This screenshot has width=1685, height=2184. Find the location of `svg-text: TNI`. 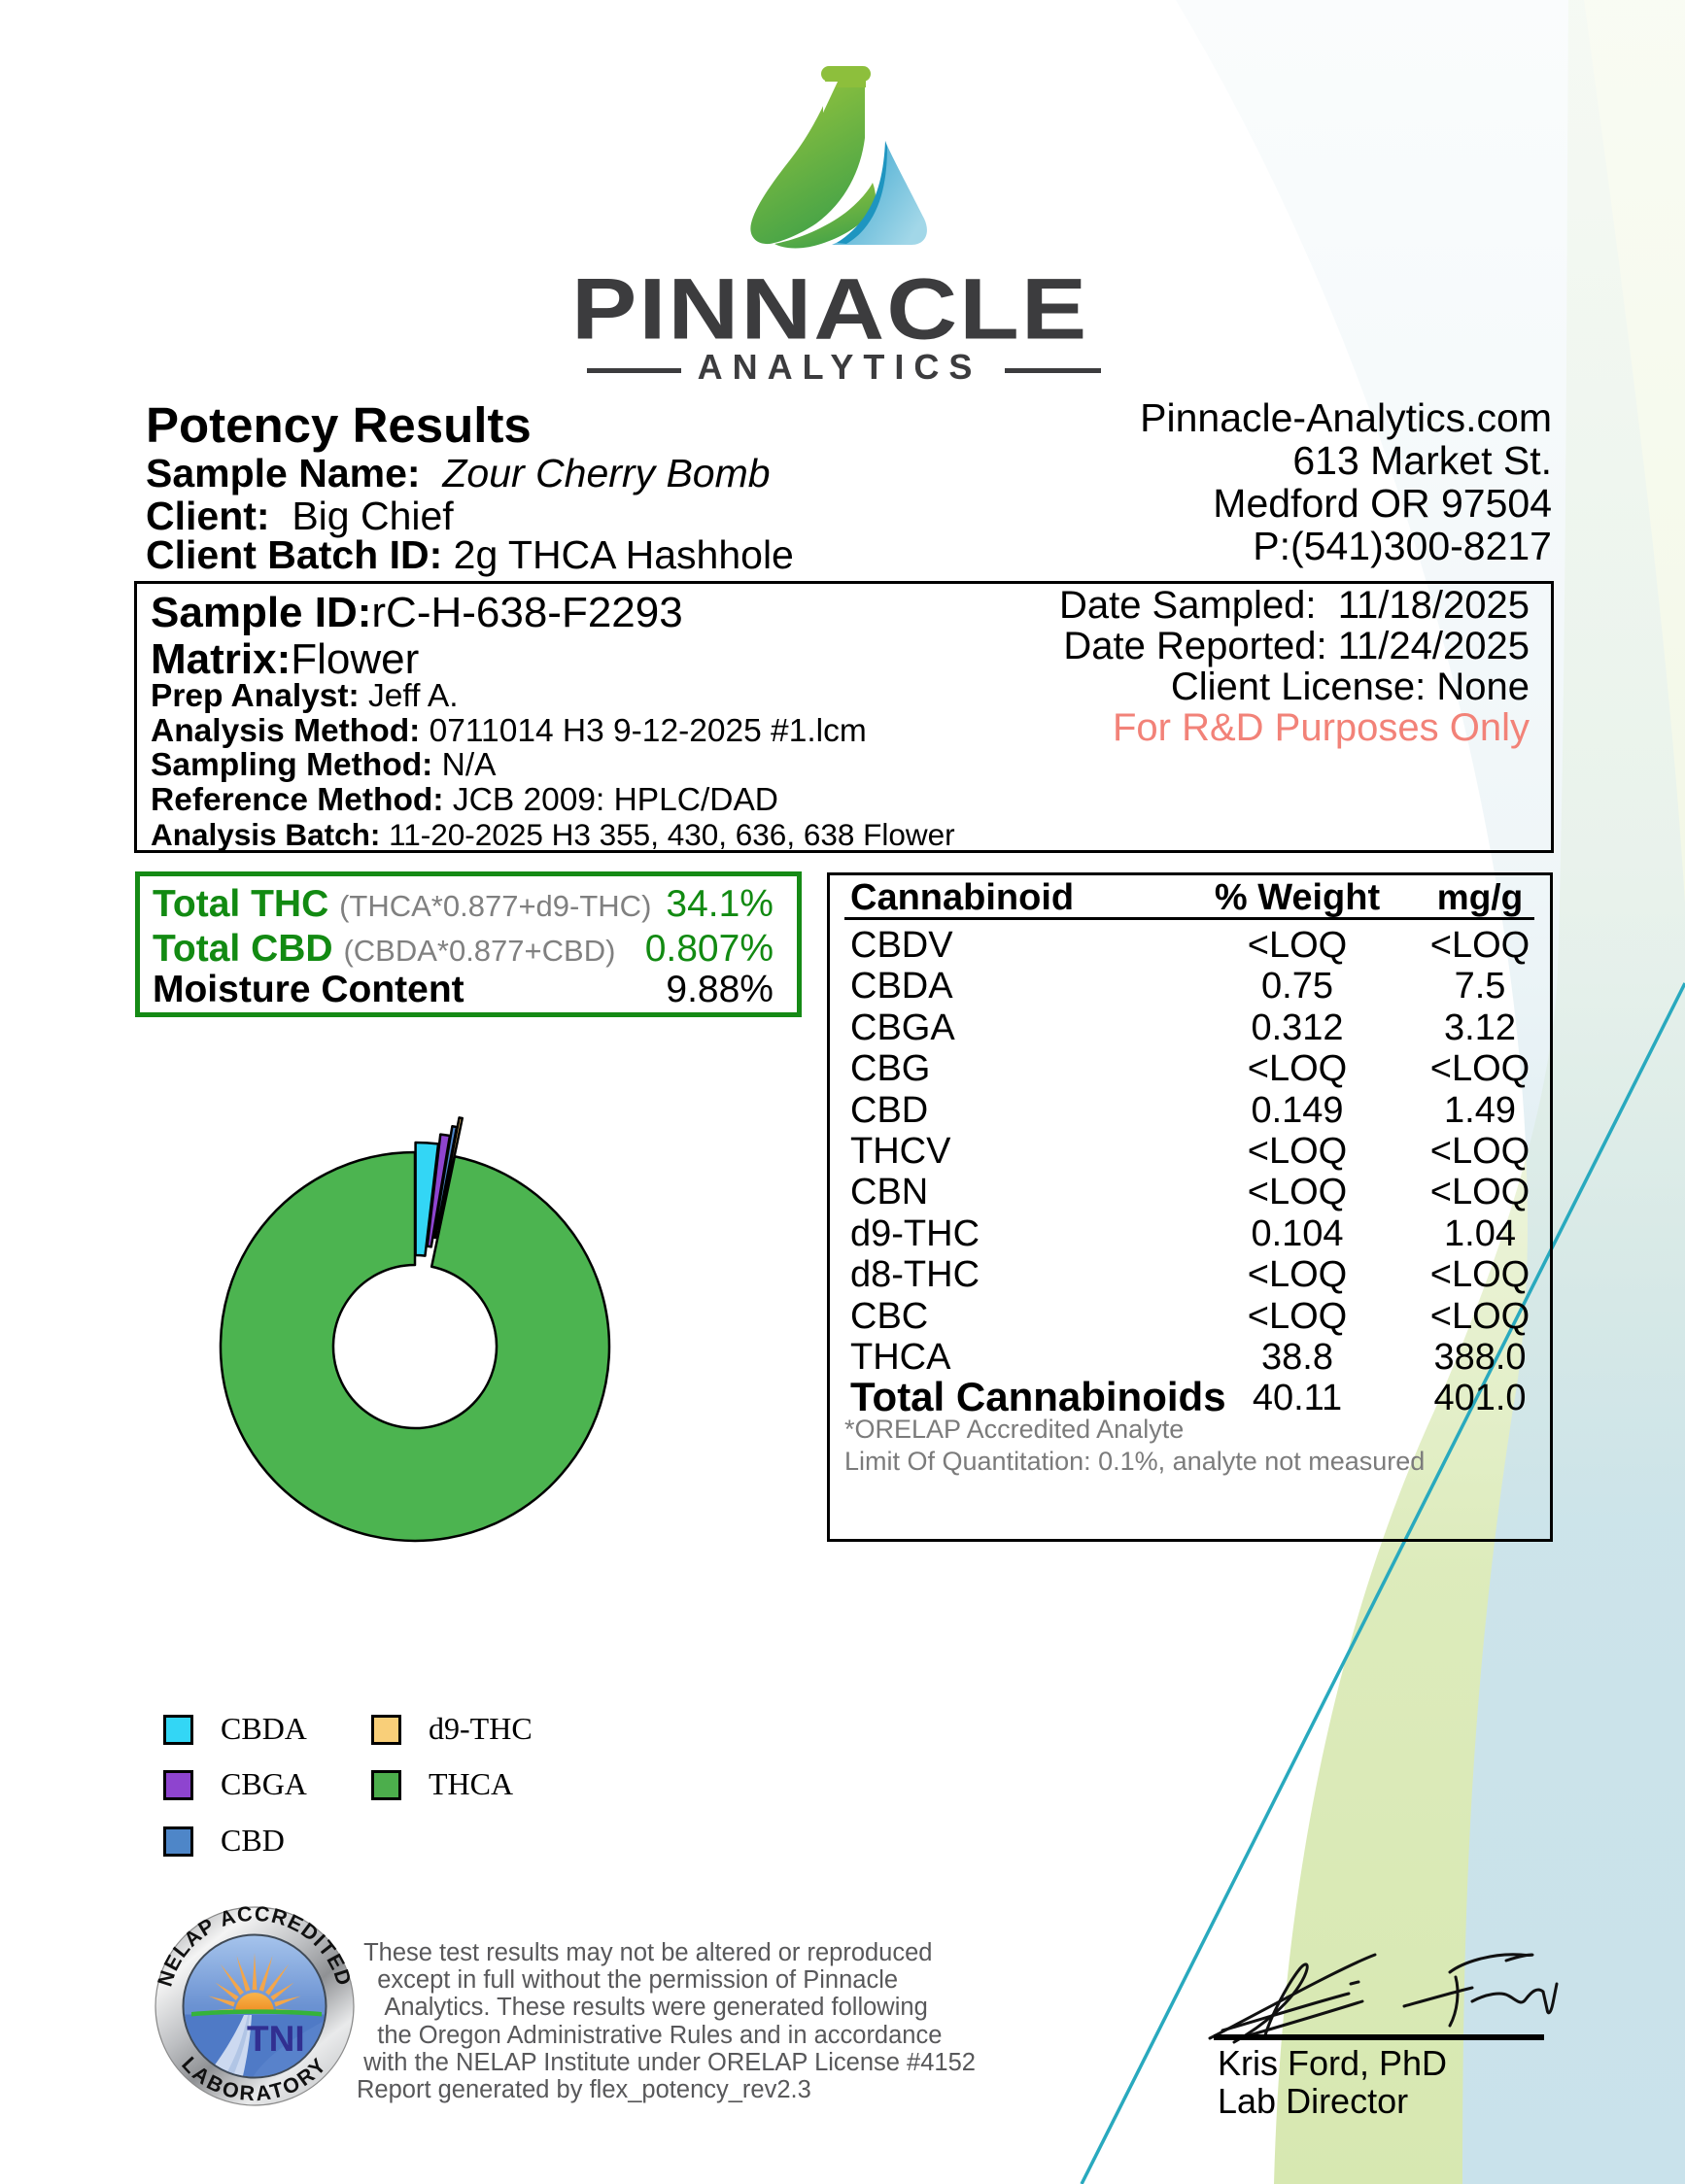

svg-text: TNI is located at coordinates (276, 2039).